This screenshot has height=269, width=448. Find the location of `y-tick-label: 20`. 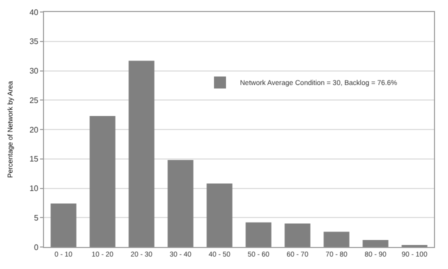

y-tick-label: 20 is located at coordinates (34, 129).